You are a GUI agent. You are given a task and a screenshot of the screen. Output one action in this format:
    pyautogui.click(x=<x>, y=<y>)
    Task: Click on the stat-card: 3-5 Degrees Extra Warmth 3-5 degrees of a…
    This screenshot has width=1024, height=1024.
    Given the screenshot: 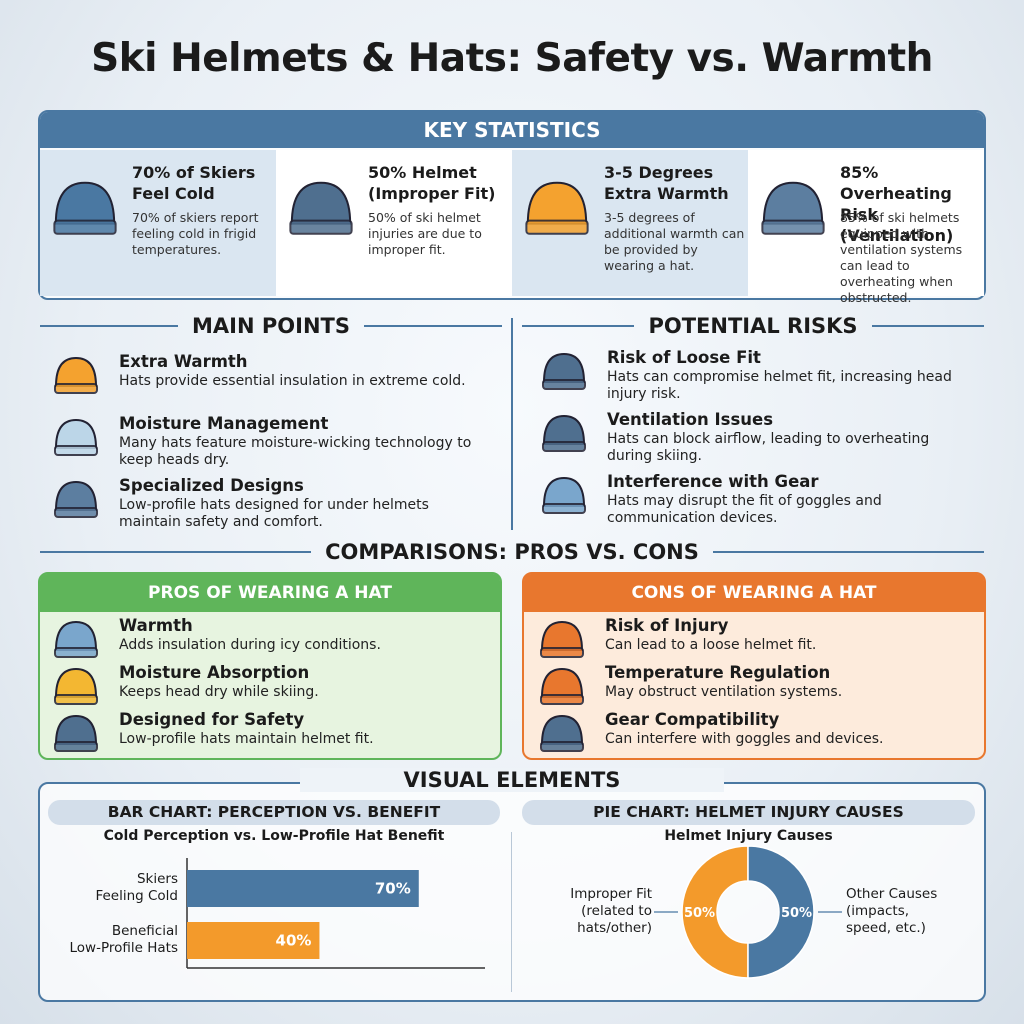 What is the action you would take?
    pyautogui.click(x=630, y=223)
    